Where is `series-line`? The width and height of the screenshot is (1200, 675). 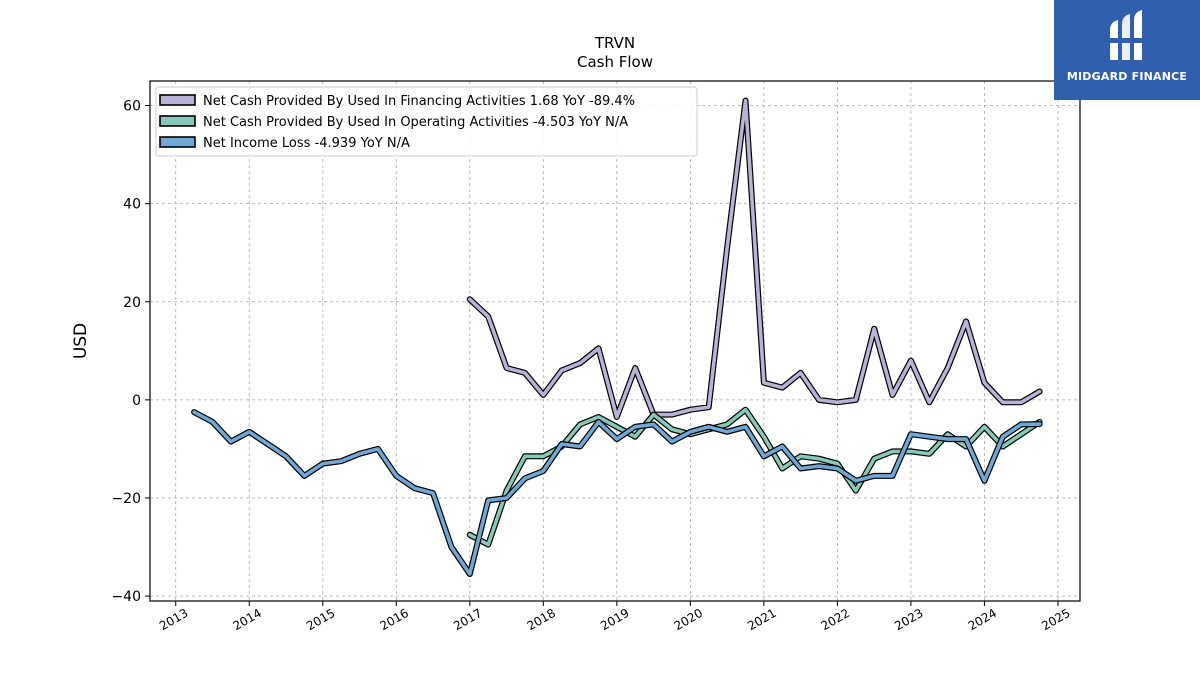
series-line is located at coordinates (754, 477).